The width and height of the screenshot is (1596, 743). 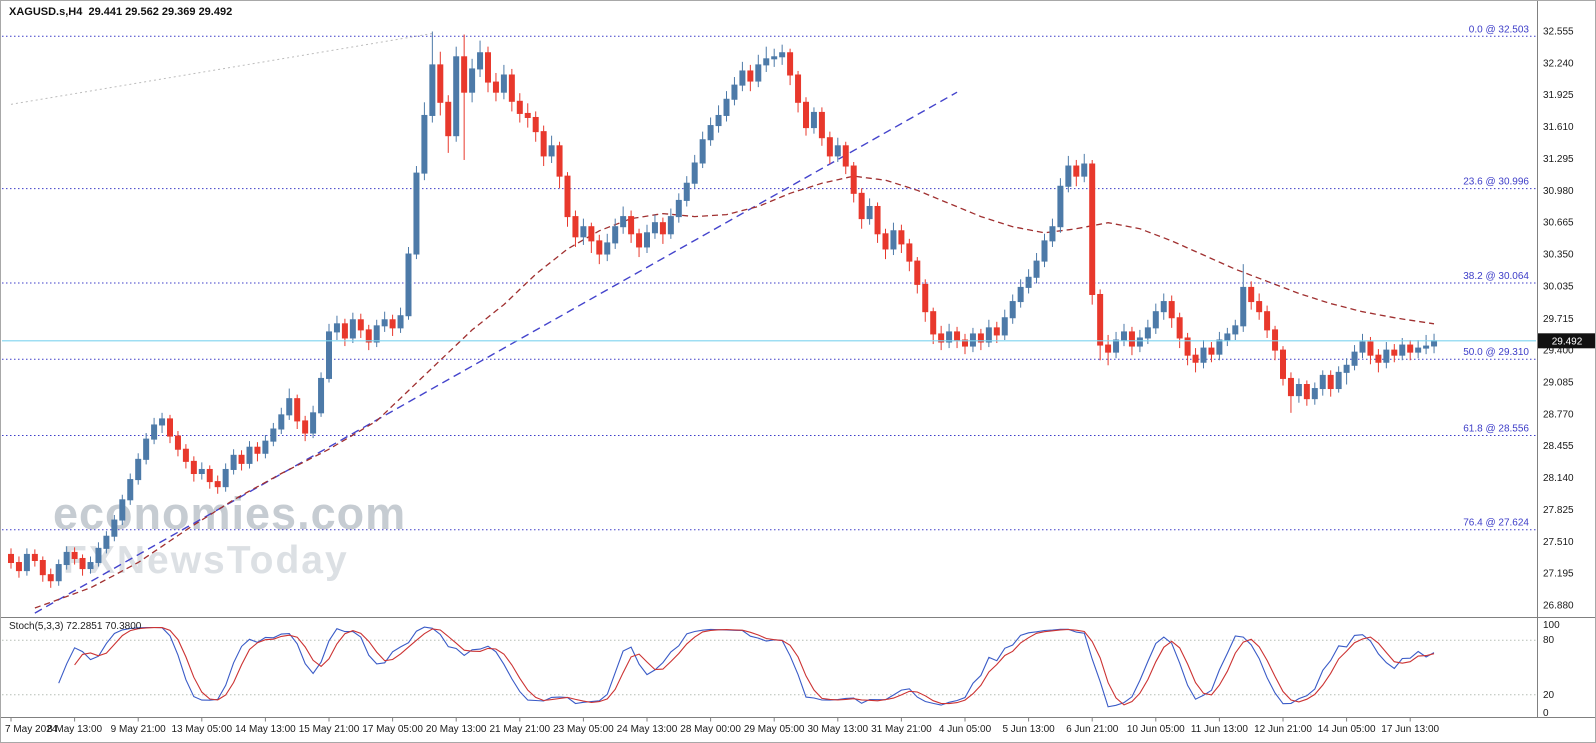 I want to click on stoch-d-line, so click(x=754, y=666).